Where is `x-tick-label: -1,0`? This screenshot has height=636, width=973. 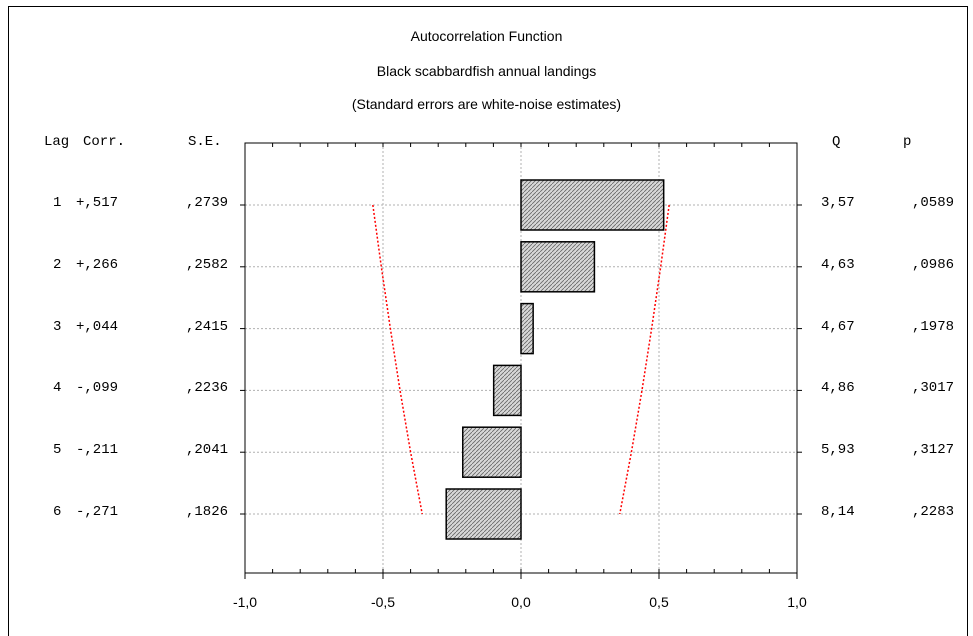
x-tick-label: -1,0 is located at coordinates (245, 602).